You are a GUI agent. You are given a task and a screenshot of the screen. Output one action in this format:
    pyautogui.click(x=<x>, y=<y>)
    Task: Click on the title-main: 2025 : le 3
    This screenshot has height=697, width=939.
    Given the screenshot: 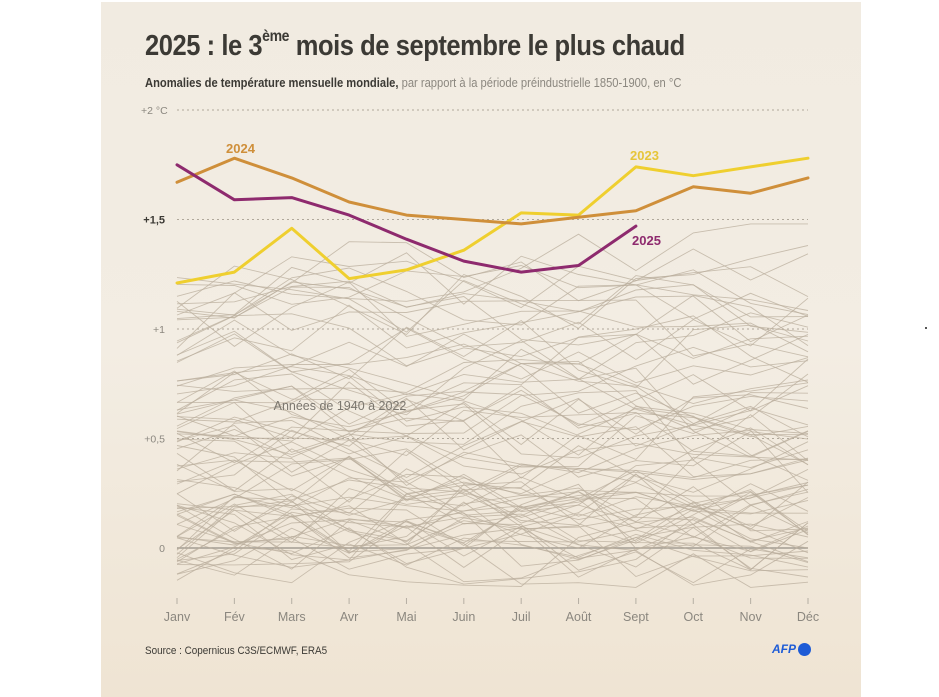 What is the action you would take?
    pyautogui.click(x=204, y=46)
    